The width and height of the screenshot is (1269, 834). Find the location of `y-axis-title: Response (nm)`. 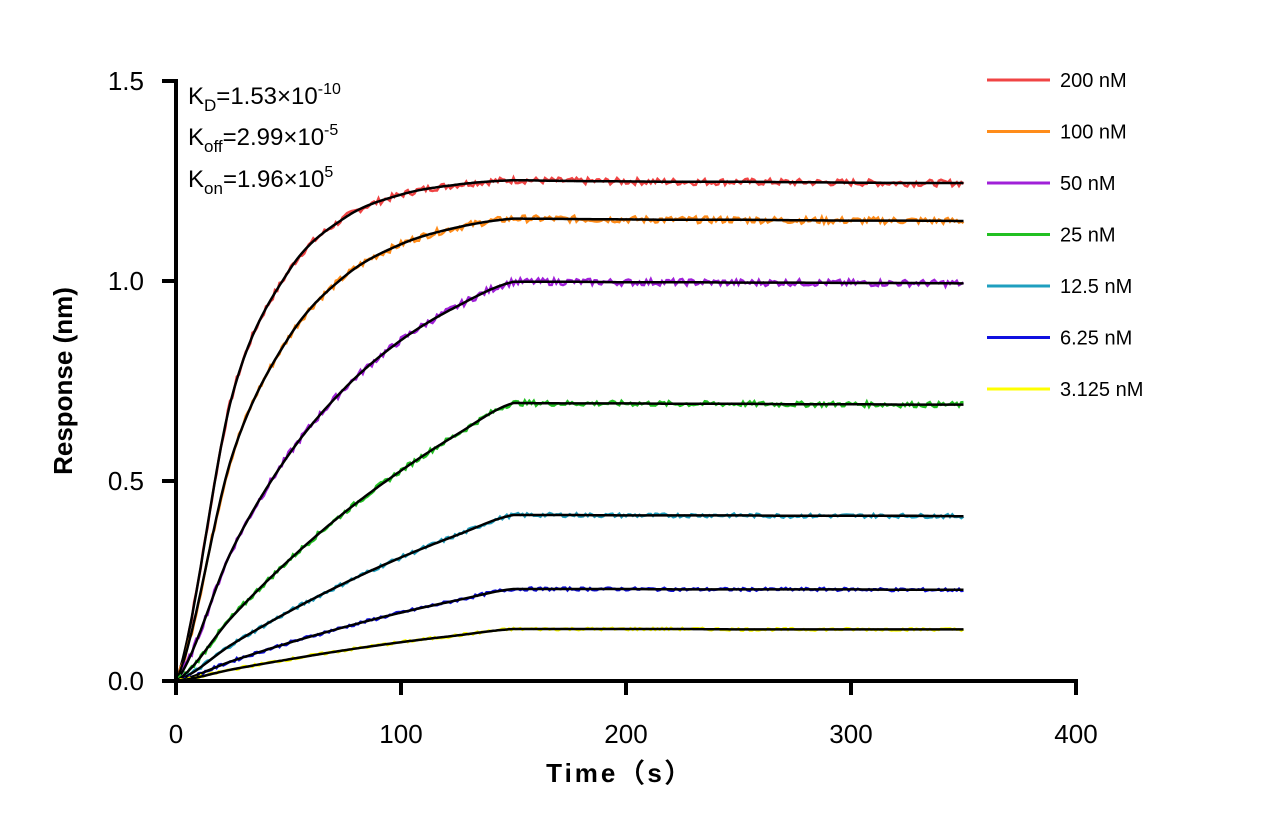

y-axis-title: Response (nm) is located at coordinates (63, 381).